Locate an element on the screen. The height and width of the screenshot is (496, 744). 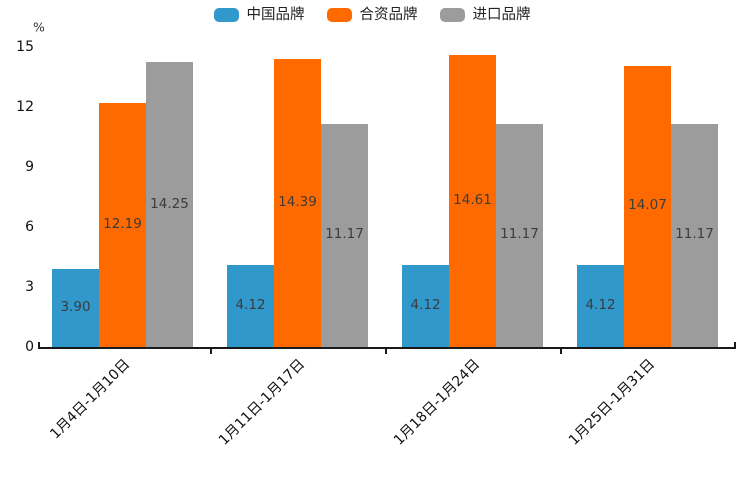
bar-value-label: 12.19 is located at coordinates (122, 224).